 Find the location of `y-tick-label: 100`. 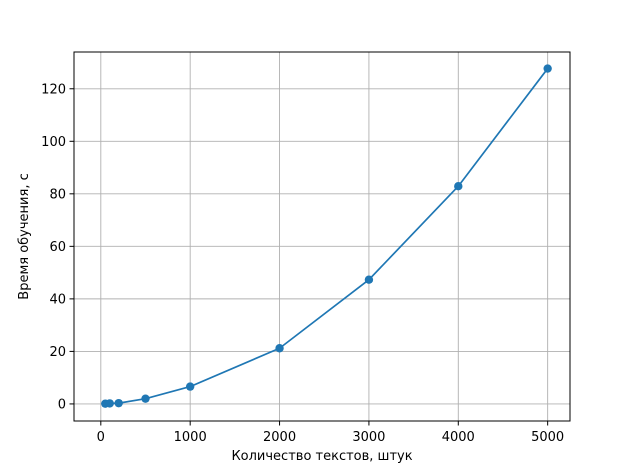

y-tick-label: 100 is located at coordinates (53, 142).